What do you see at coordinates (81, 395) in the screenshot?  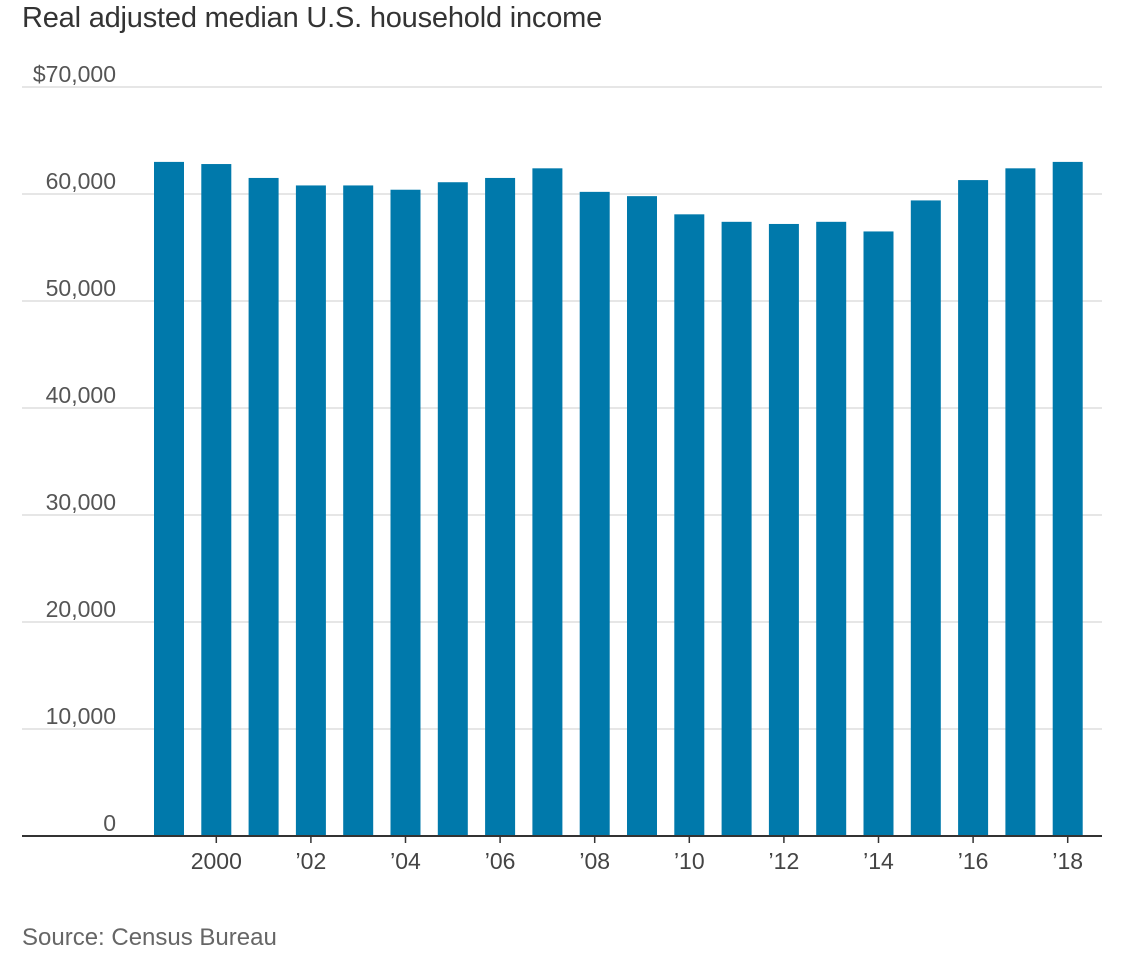 I see `y-tick-label: 40,000` at bounding box center [81, 395].